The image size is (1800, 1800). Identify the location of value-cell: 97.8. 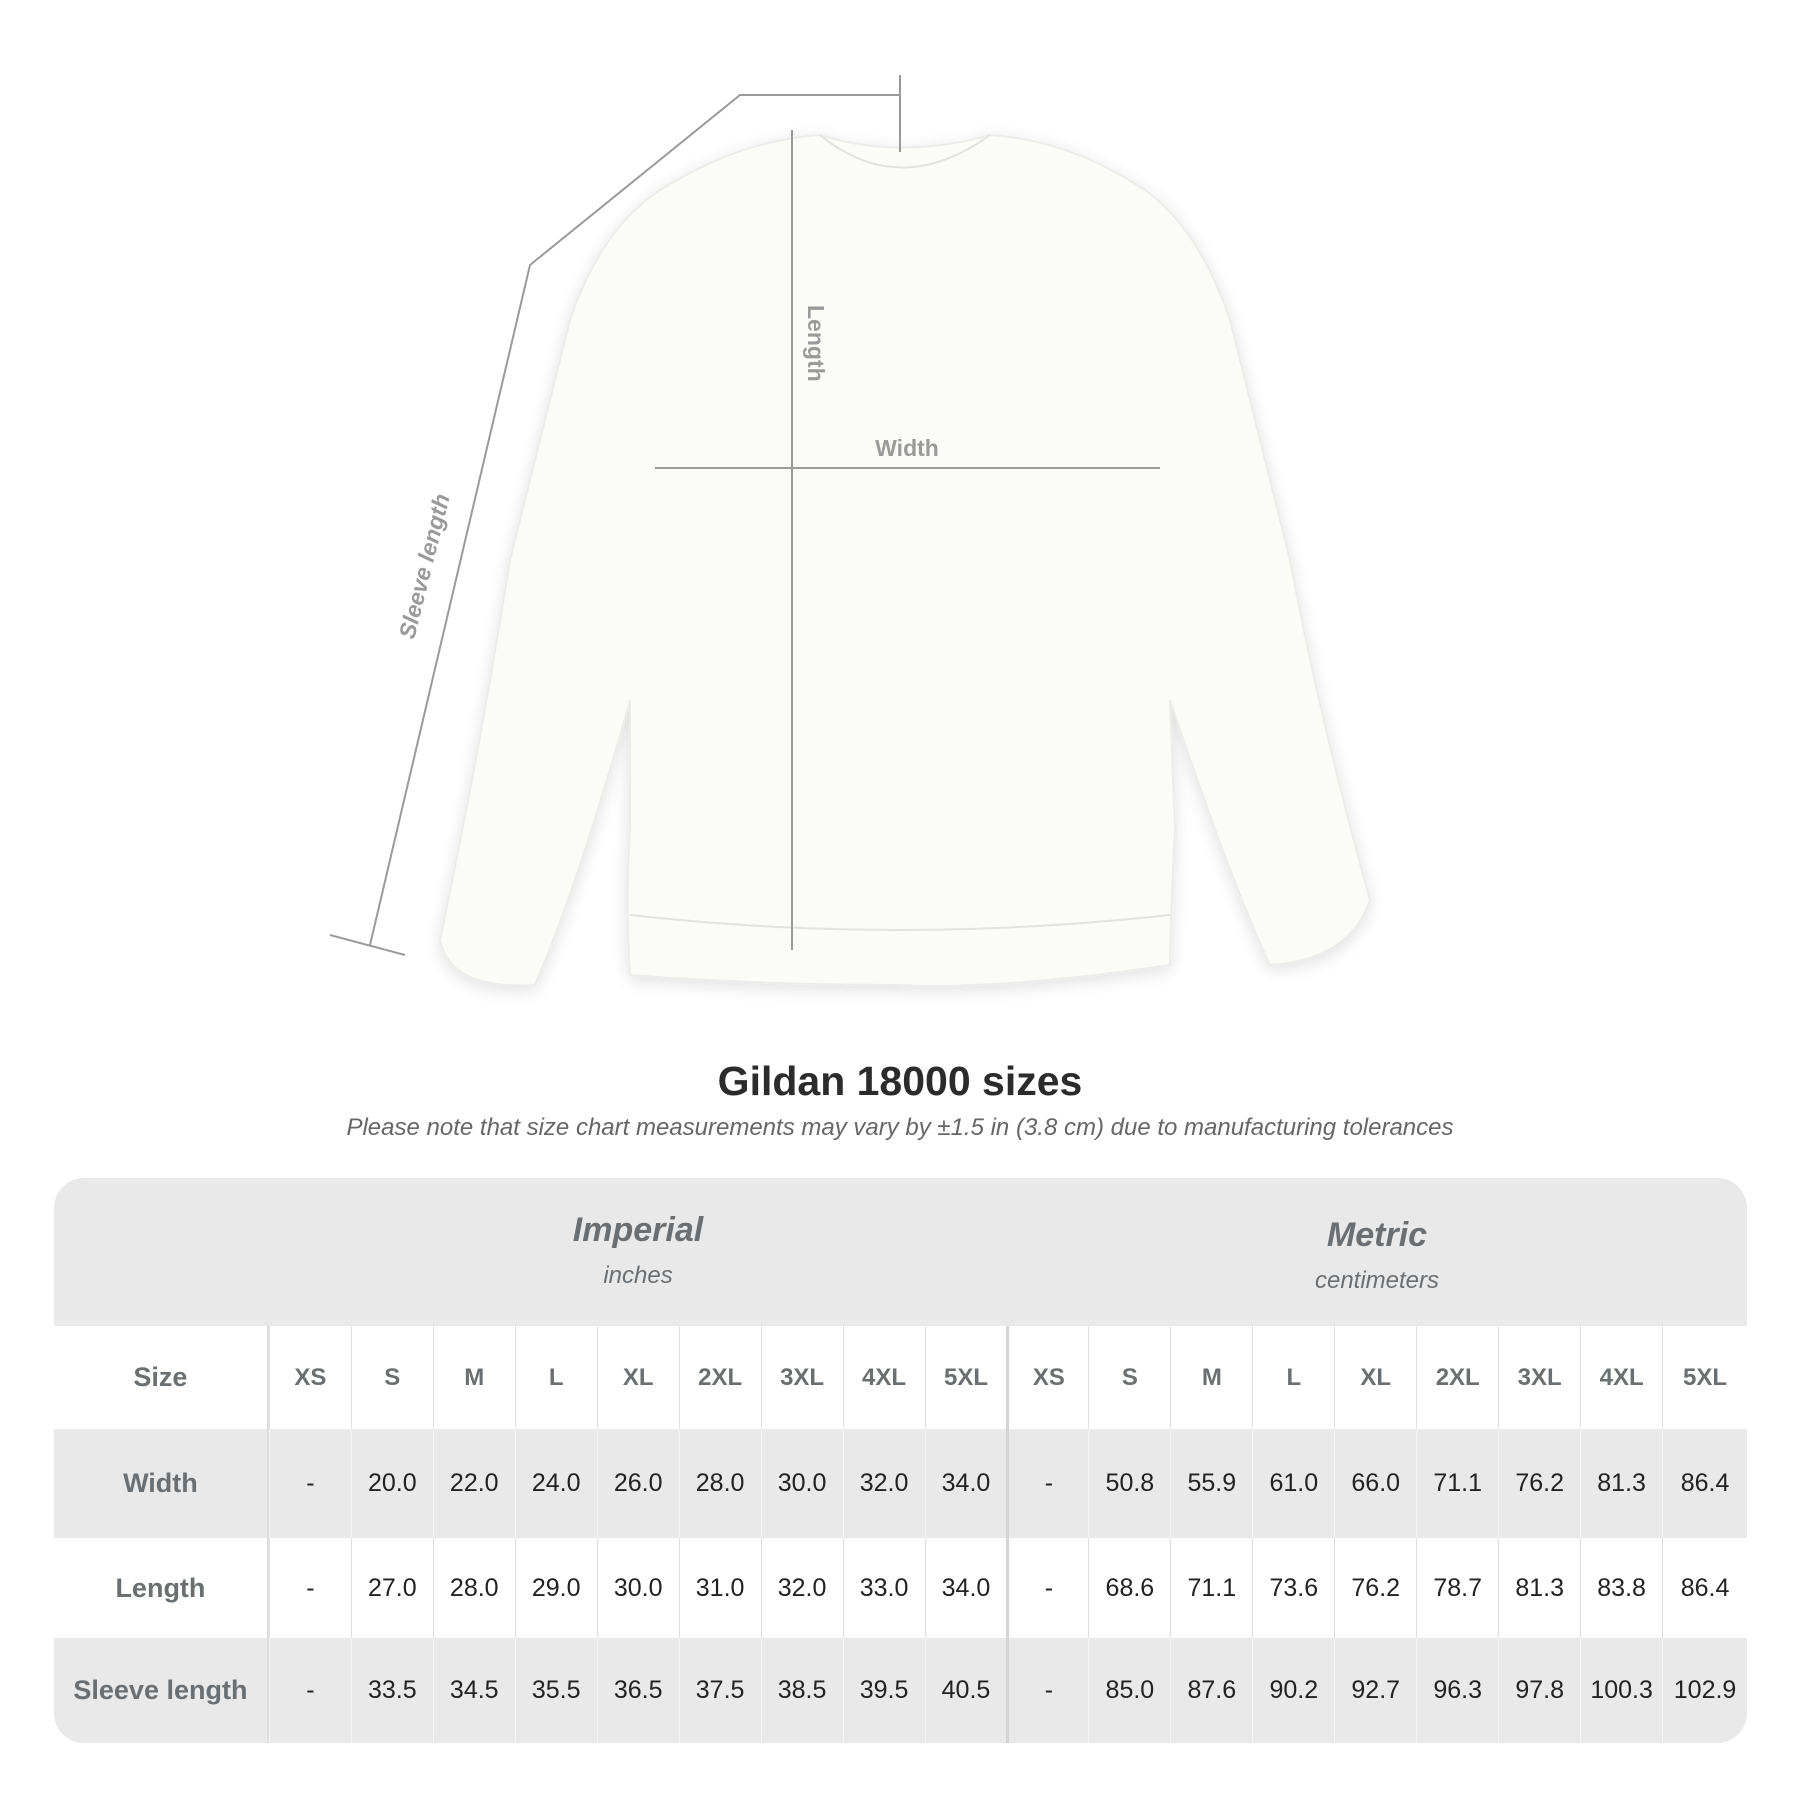
(1539, 1690).